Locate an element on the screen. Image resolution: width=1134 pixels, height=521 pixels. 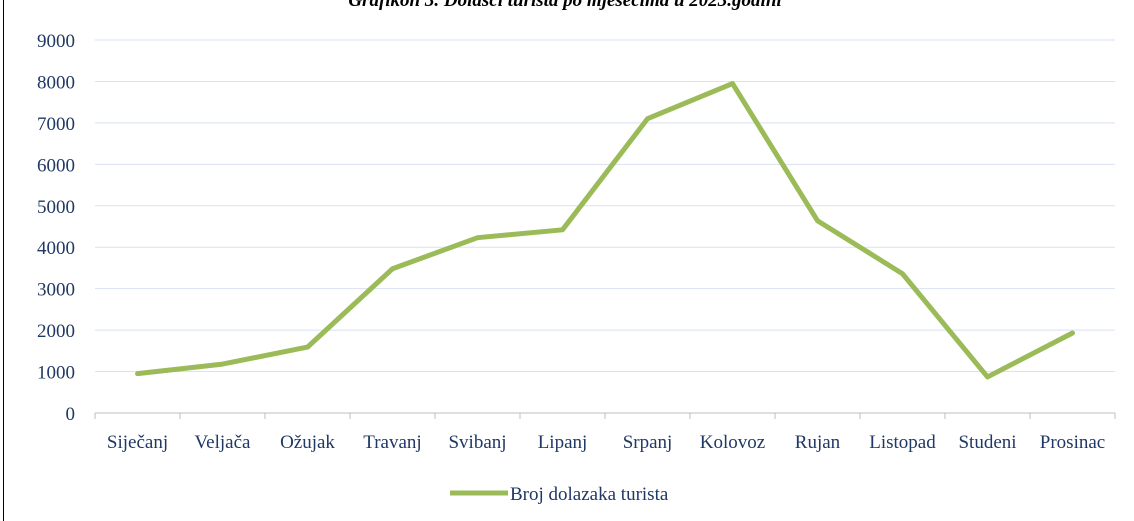
y-tick-label: 3000 is located at coordinates (56, 290).